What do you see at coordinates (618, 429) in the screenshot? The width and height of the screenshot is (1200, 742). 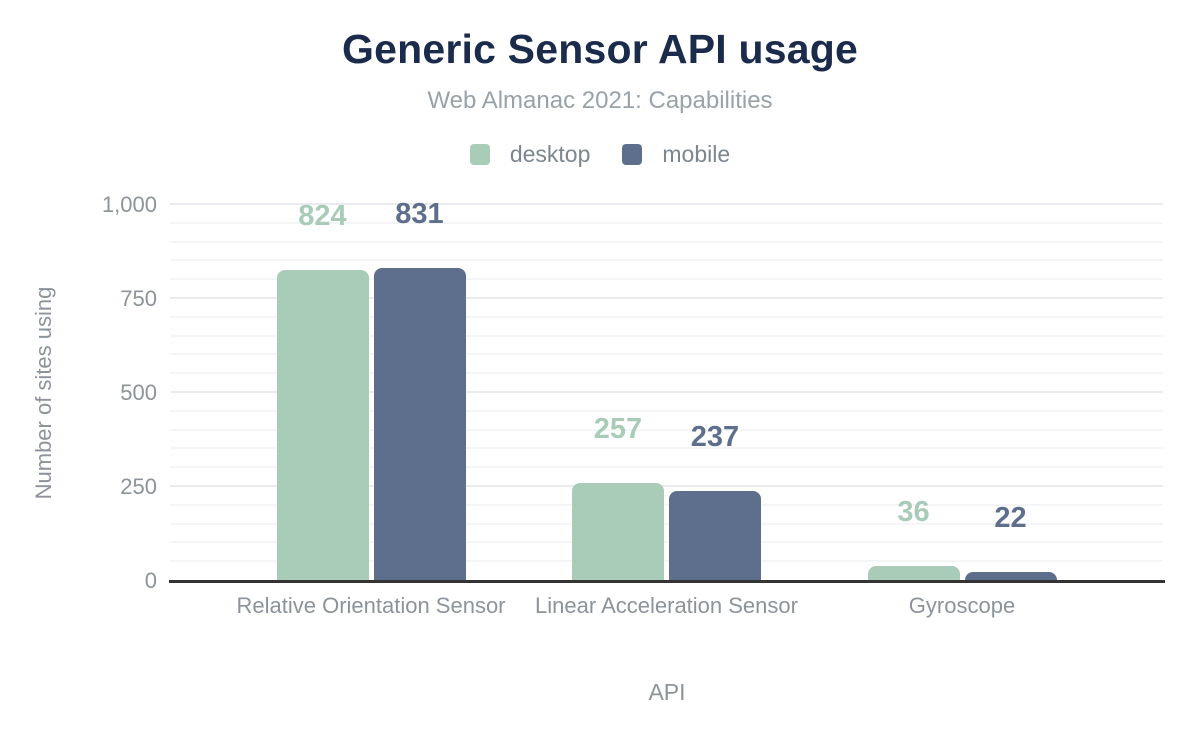 I see `bar-value-desktop-linear-acceleration-sensor: 257` at bounding box center [618, 429].